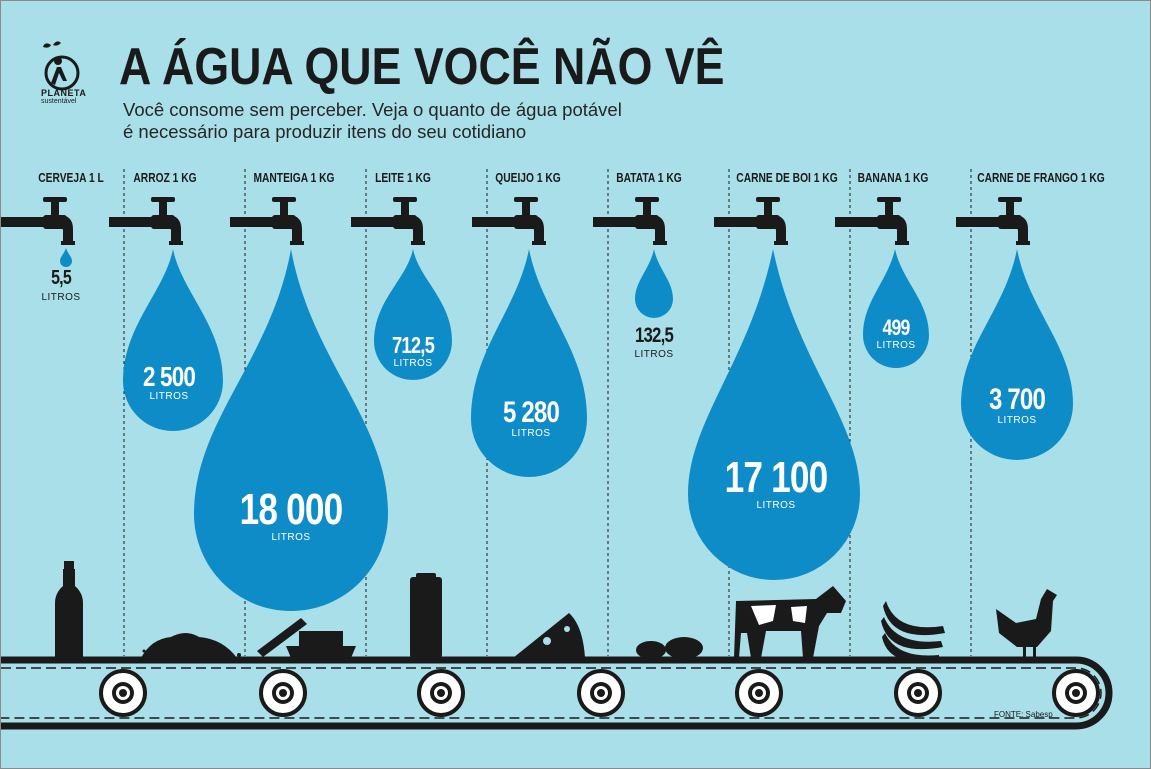  I want to click on unit-arroz: LITROS, so click(169, 396).